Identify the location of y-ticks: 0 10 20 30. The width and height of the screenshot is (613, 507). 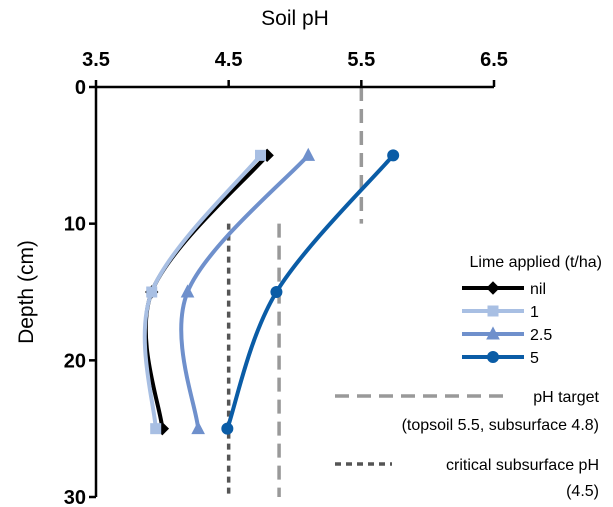
(80, 292).